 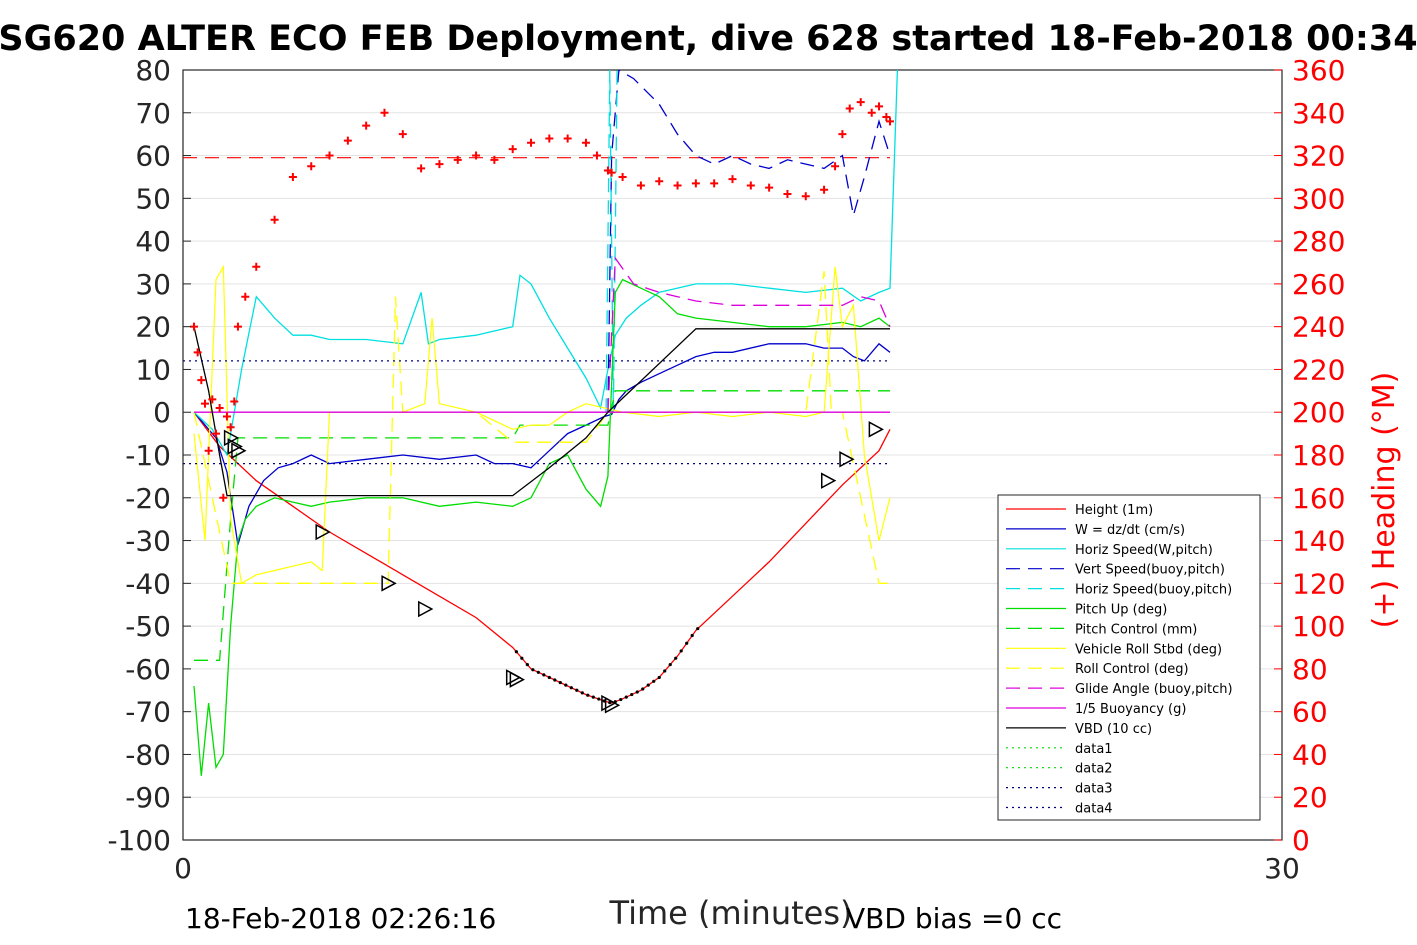 What do you see at coordinates (139, 840) in the screenshot?
I see `left-tick-label: -100` at bounding box center [139, 840].